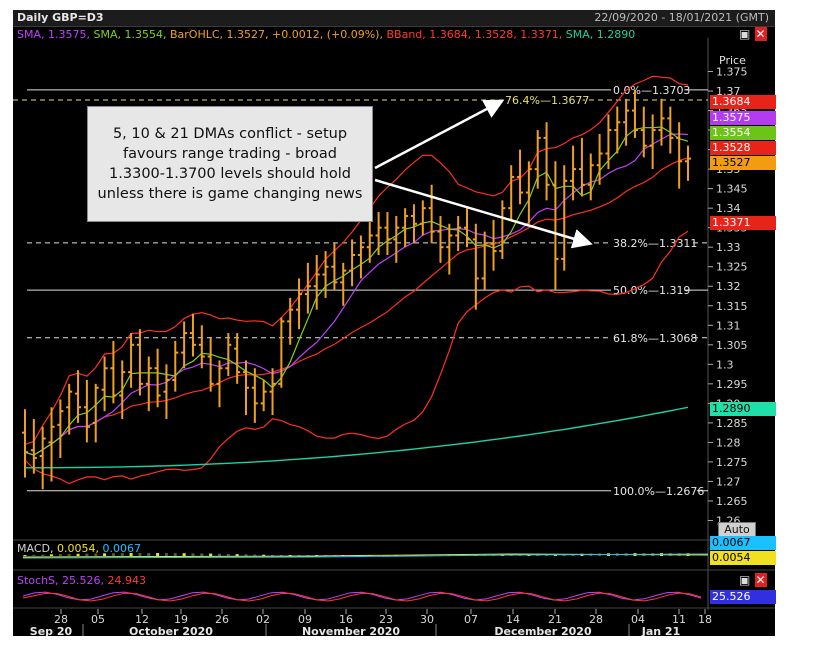 Image resolution: width=819 pixels, height=649 pixels. I want to click on price-tag: 1.2890, so click(743, 409).